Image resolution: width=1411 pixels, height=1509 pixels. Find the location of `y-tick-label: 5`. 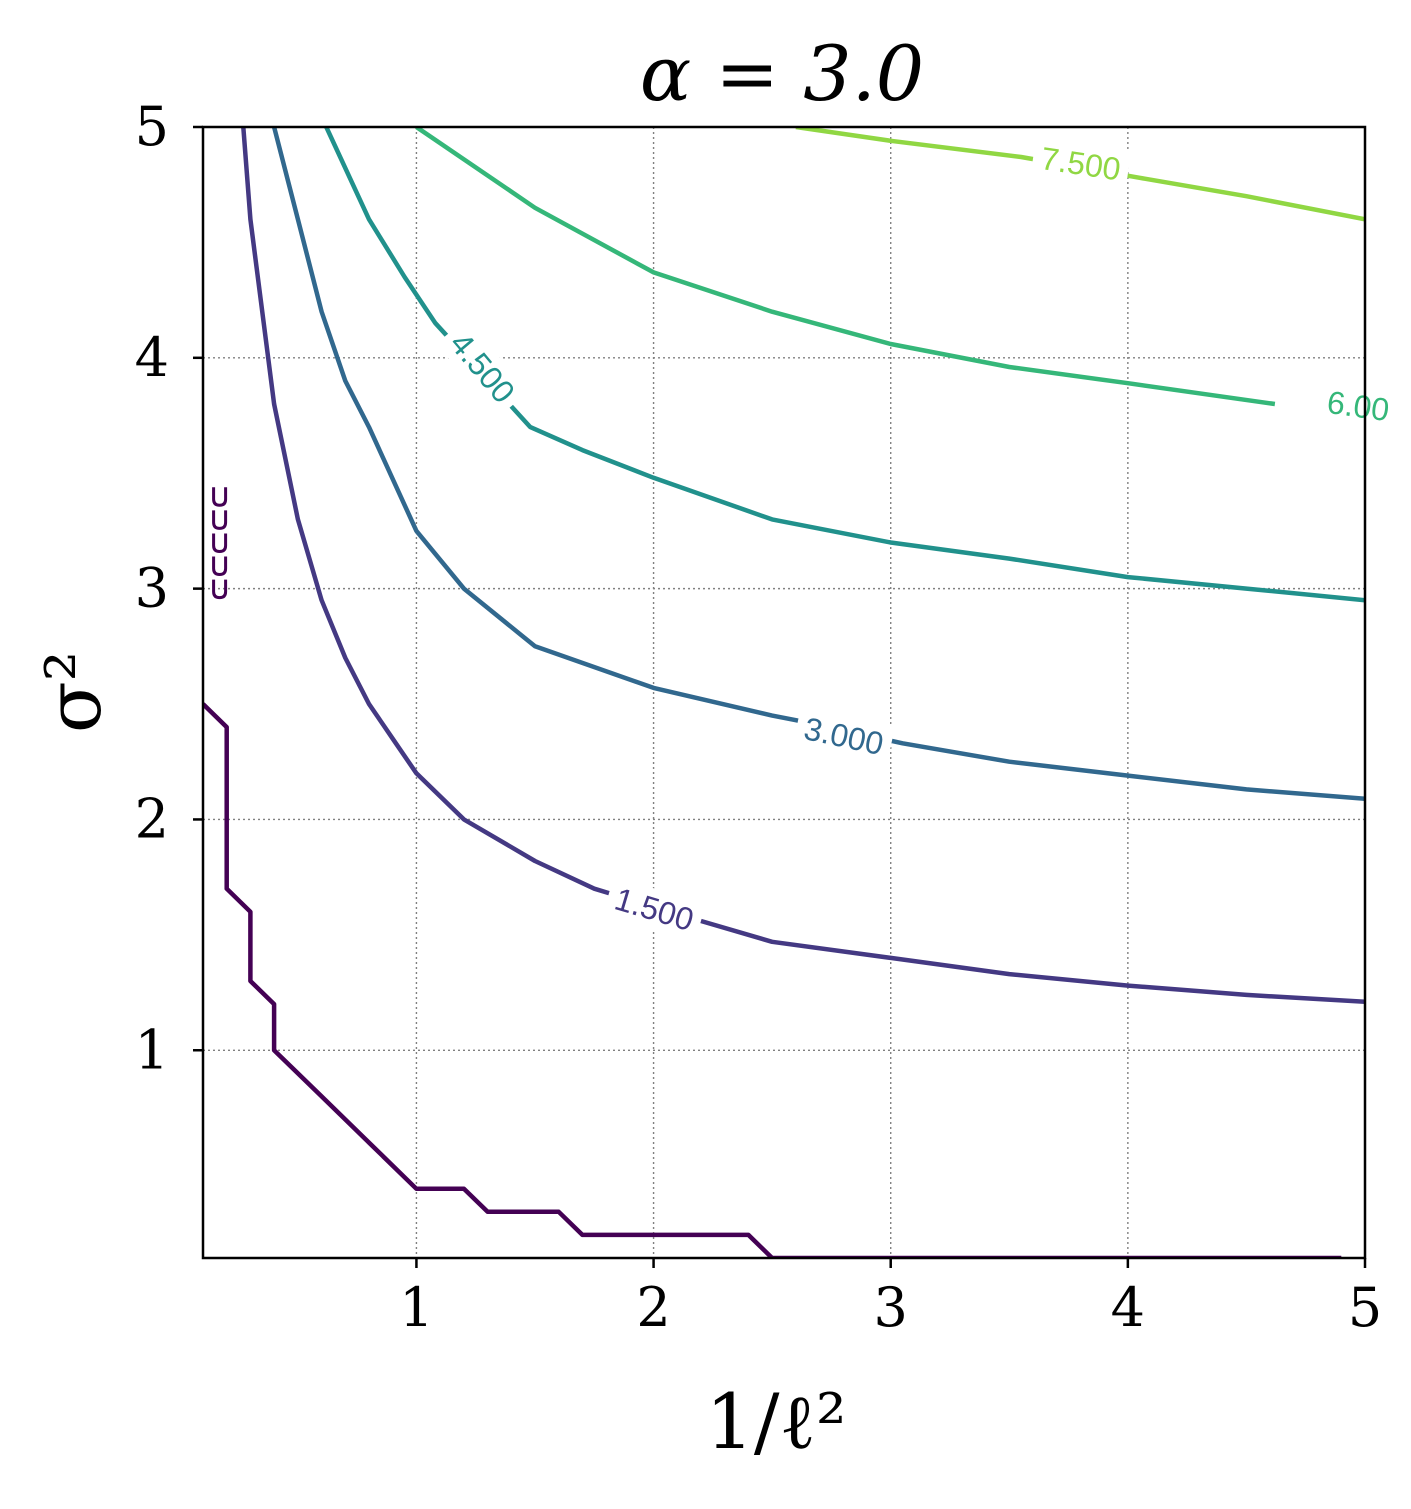

y-tick-label: 5 is located at coordinates (152, 126).